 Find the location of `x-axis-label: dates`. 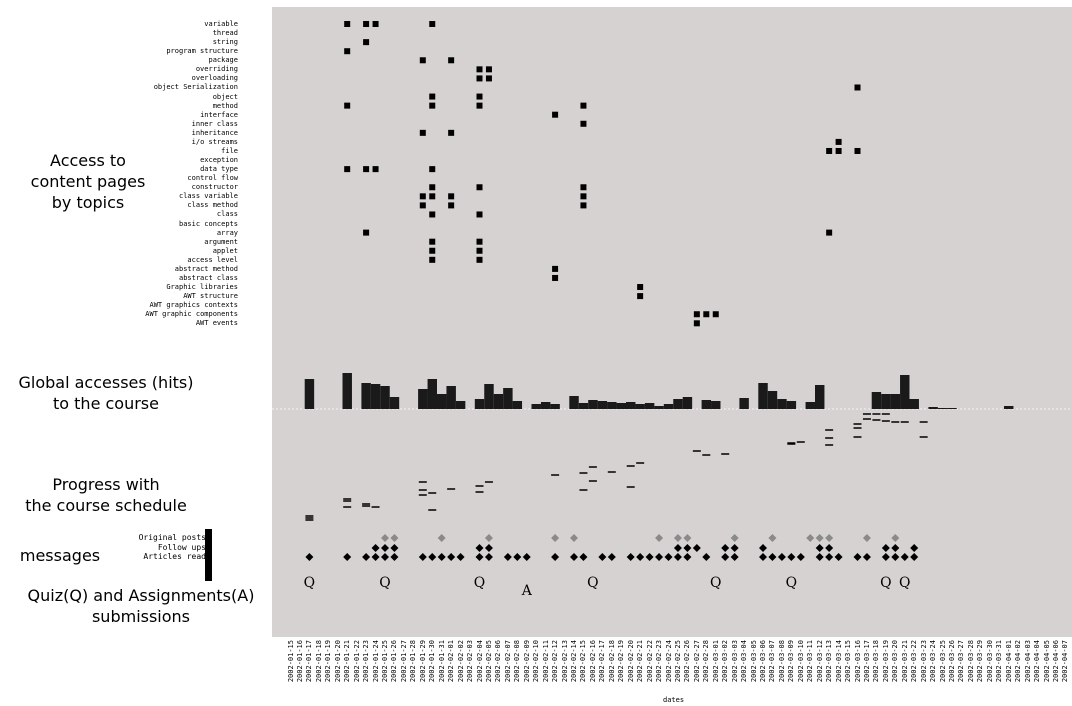

x-axis-label: dates is located at coordinates (674, 700).